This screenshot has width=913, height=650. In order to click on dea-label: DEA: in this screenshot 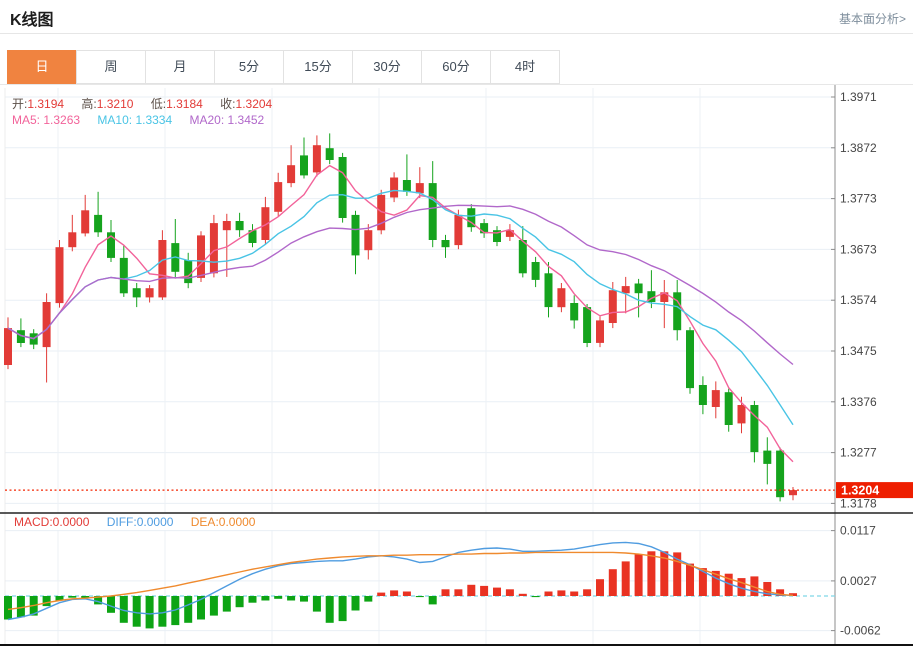, I will do `click(204, 522)`.